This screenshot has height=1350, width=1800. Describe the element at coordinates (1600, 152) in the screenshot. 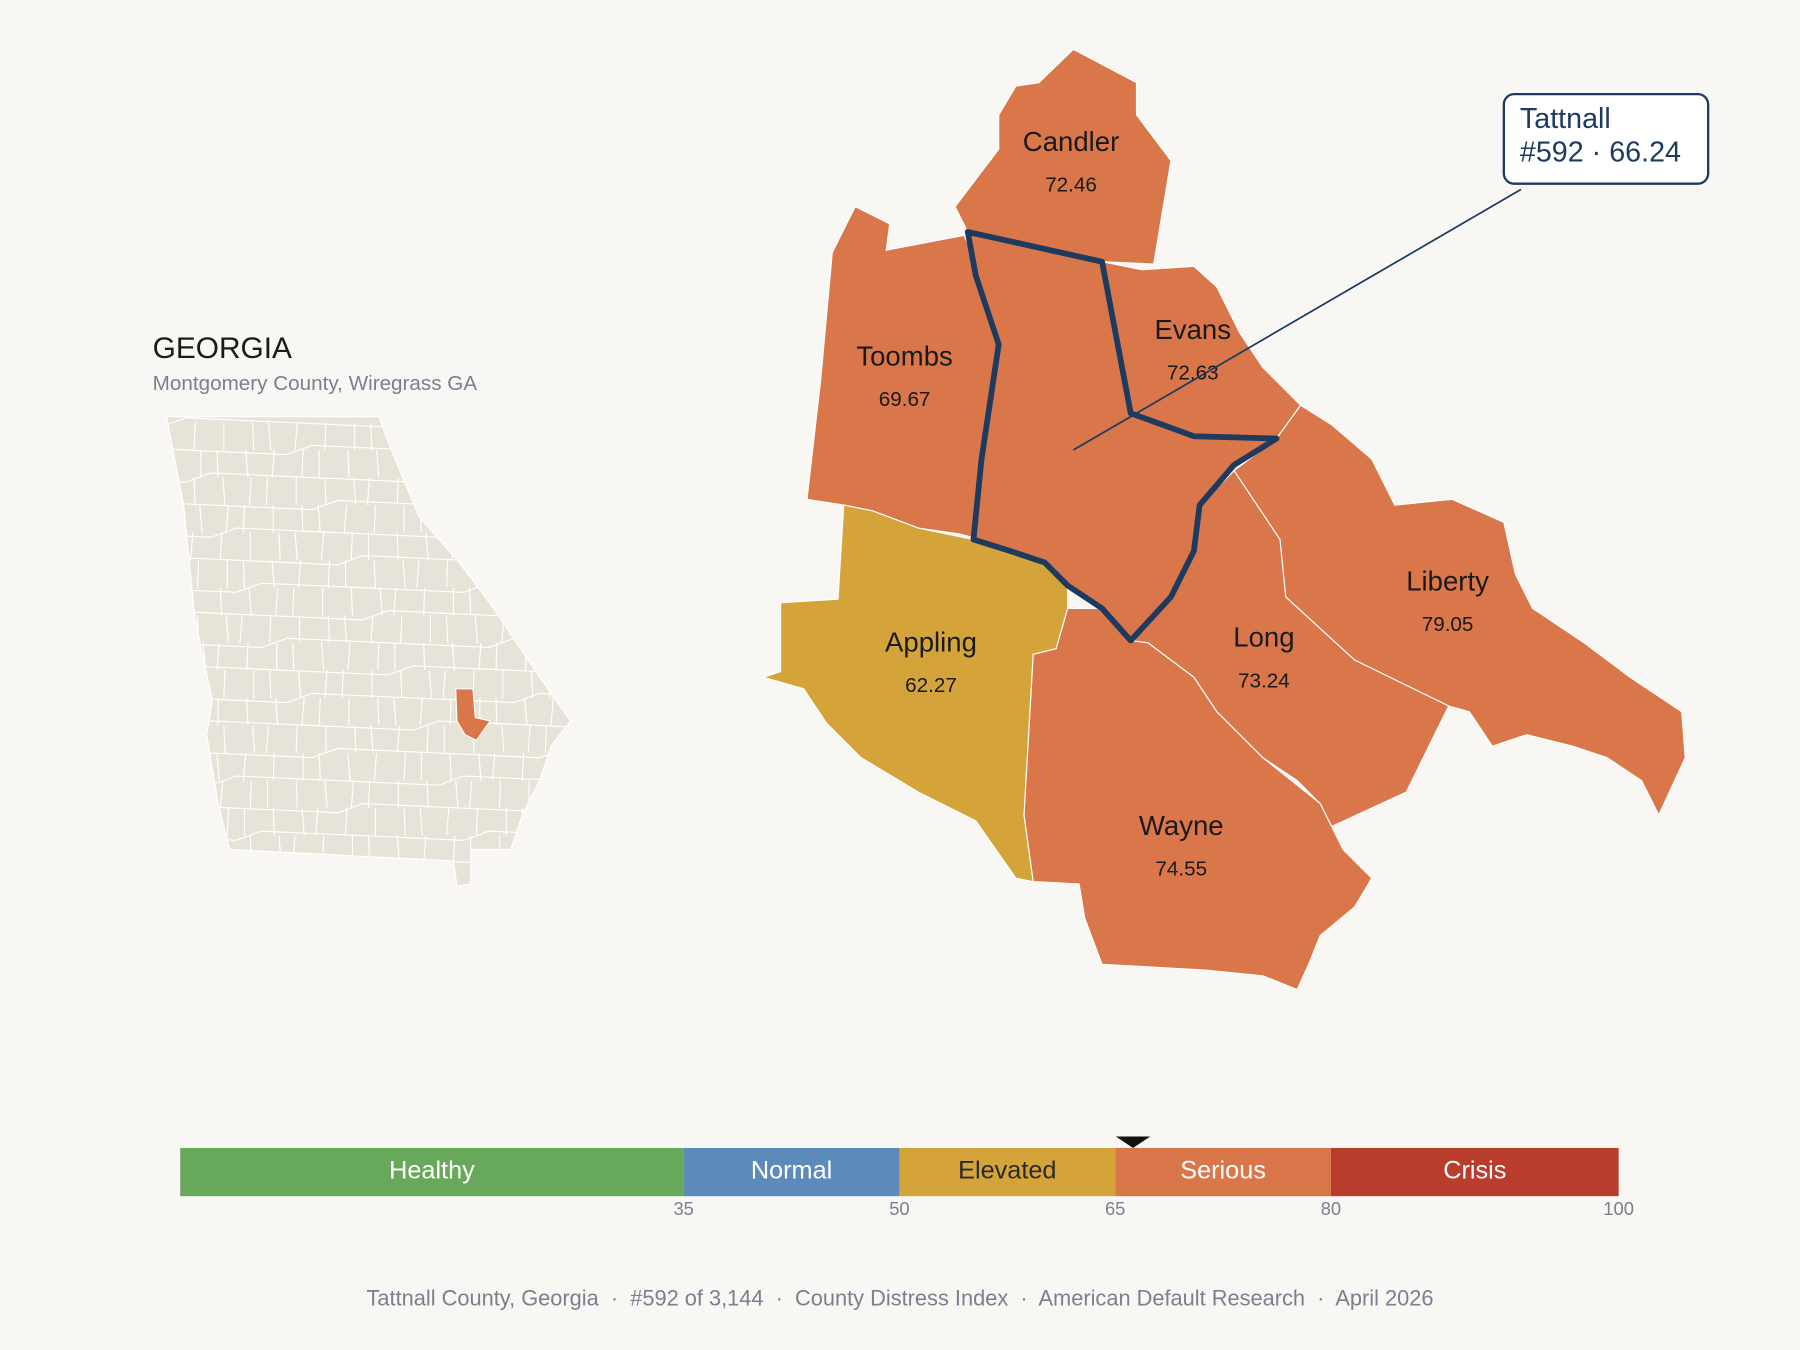

I see `callout-rank-score: #592 · 66.24` at that location.